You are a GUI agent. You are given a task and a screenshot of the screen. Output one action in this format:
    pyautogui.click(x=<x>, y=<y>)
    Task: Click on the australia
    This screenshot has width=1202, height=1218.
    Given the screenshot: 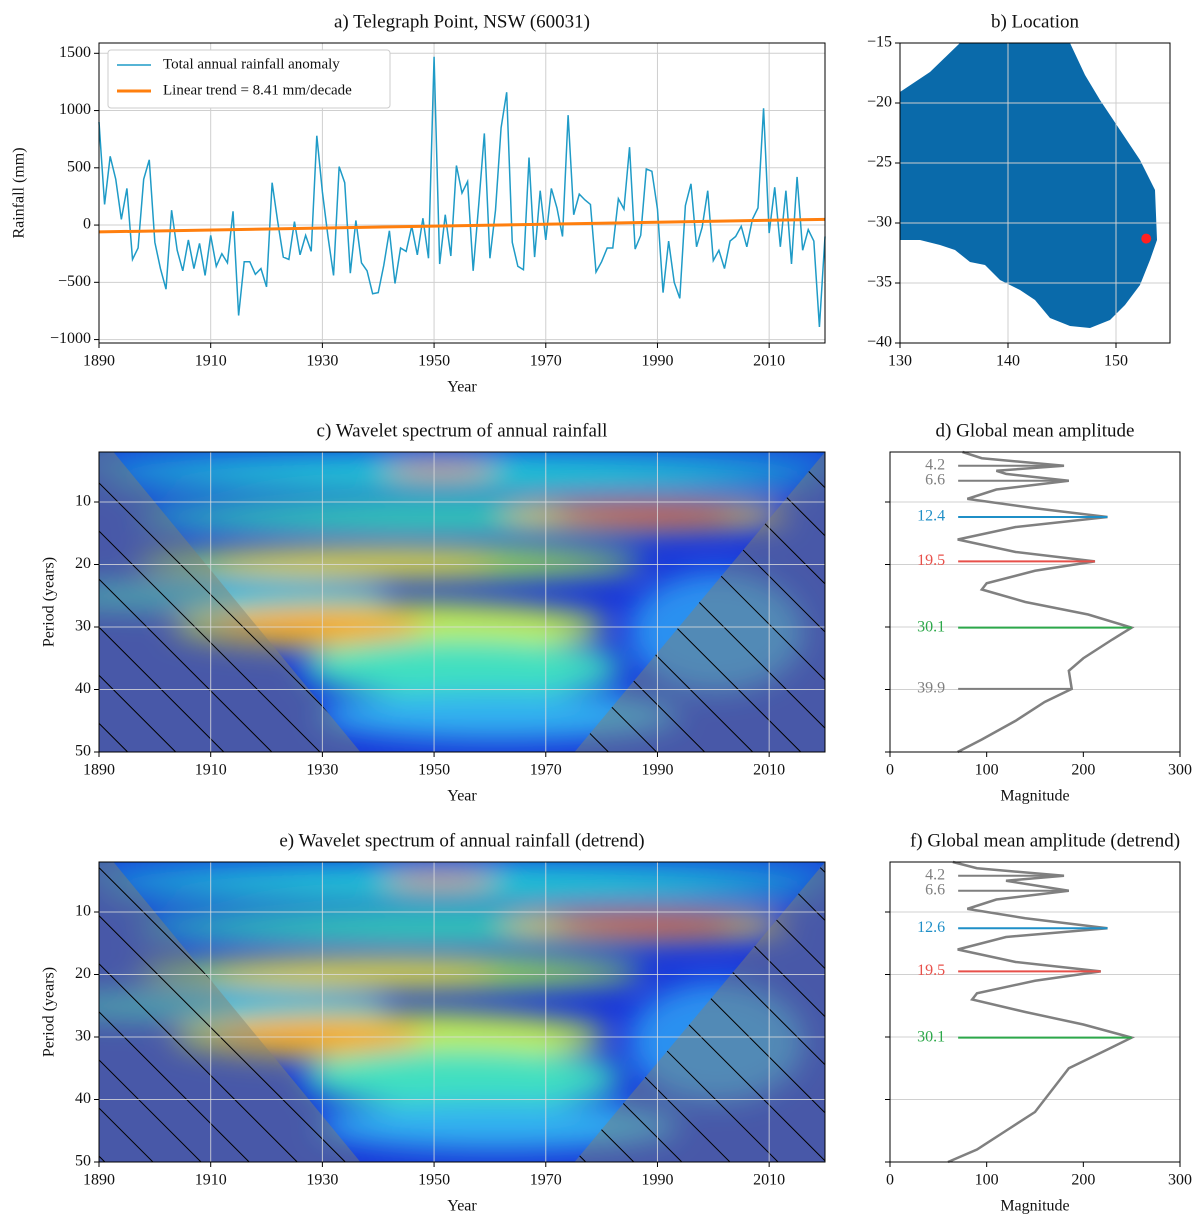 What is the action you would take?
    pyautogui.click(x=1028, y=185)
    